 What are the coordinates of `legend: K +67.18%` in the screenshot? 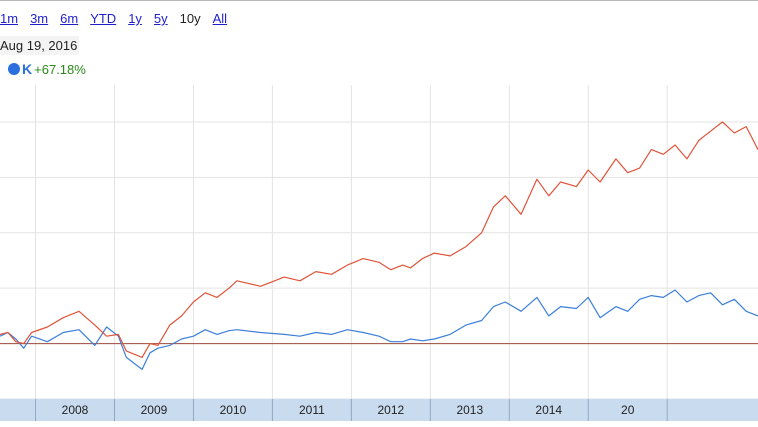 It's located at (43, 69).